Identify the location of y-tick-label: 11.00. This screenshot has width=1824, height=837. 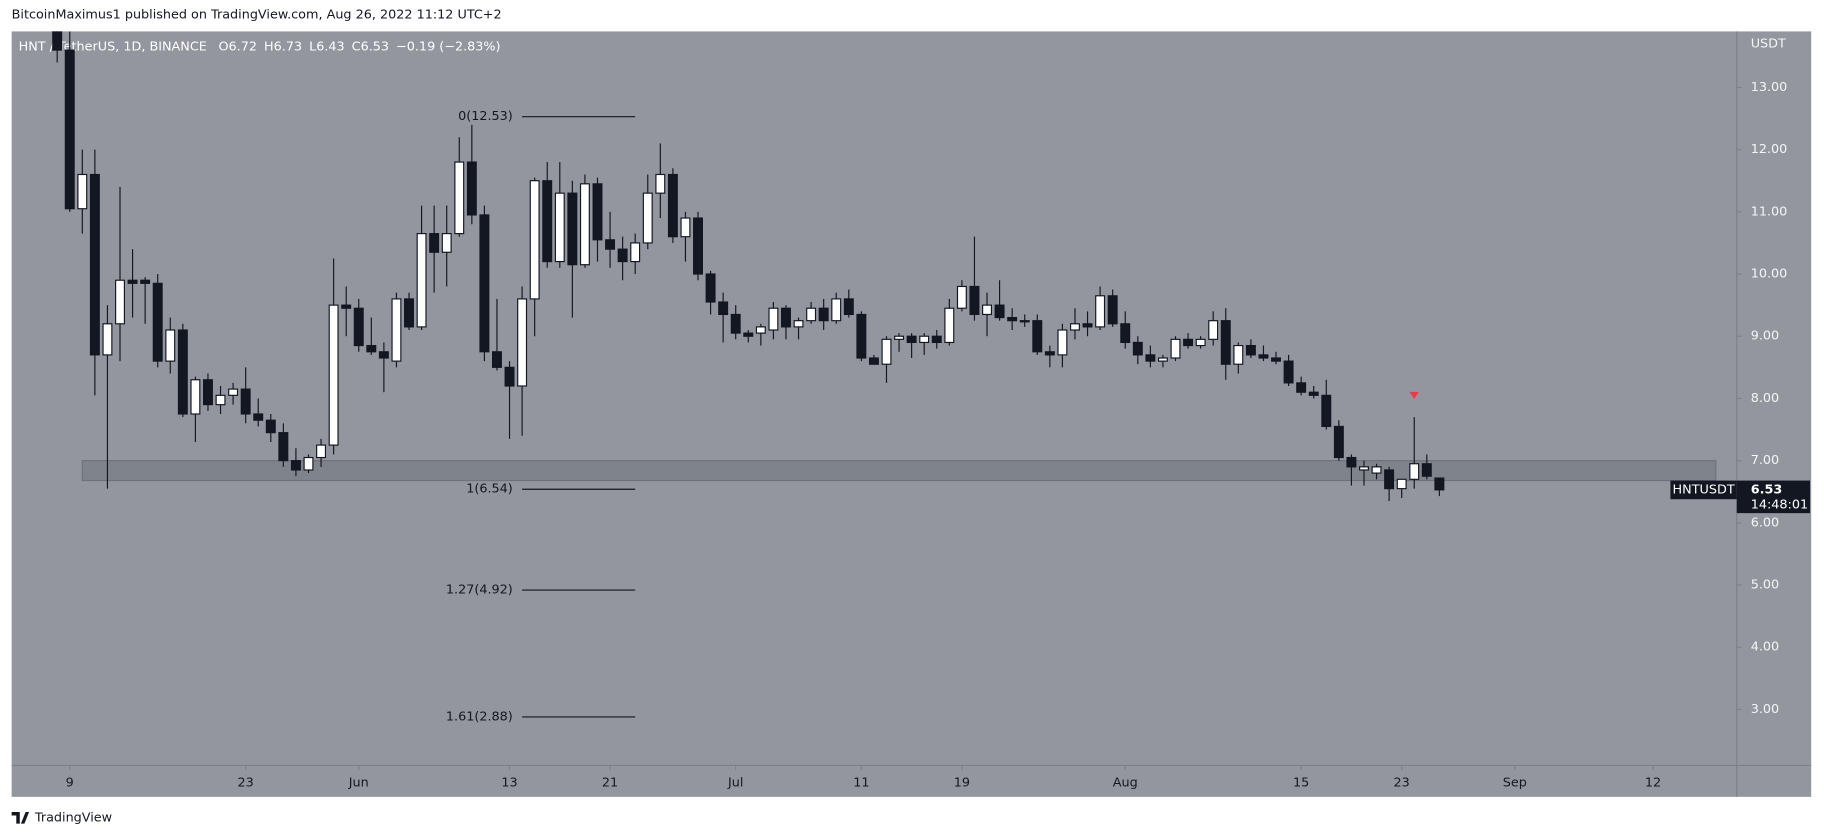
(1769, 211).